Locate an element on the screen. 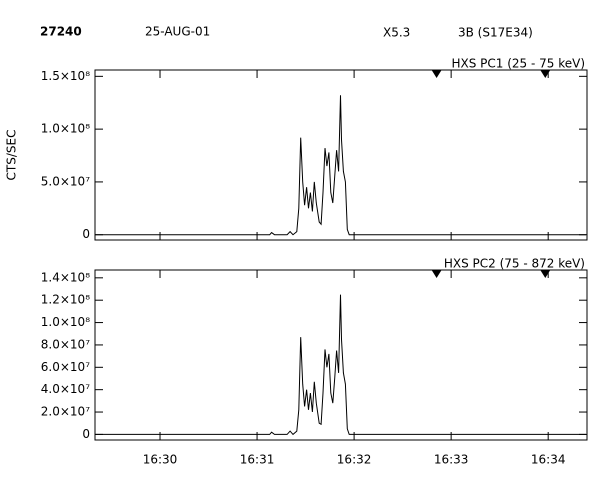 This screenshot has width=600, height=480. date: 25-AUG-01 is located at coordinates (177, 32).